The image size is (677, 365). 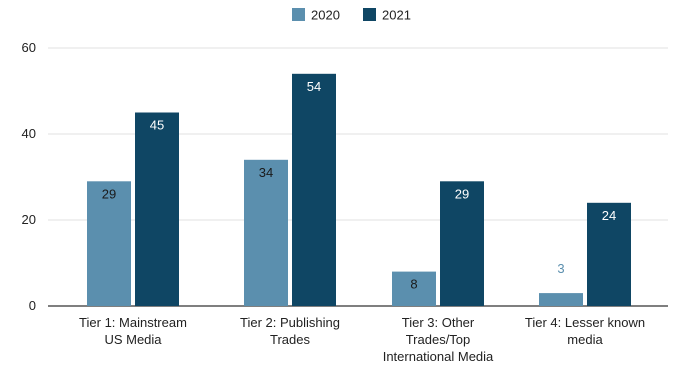 What do you see at coordinates (325, 15) in the screenshot?
I see `legend-label-2020: 2020` at bounding box center [325, 15].